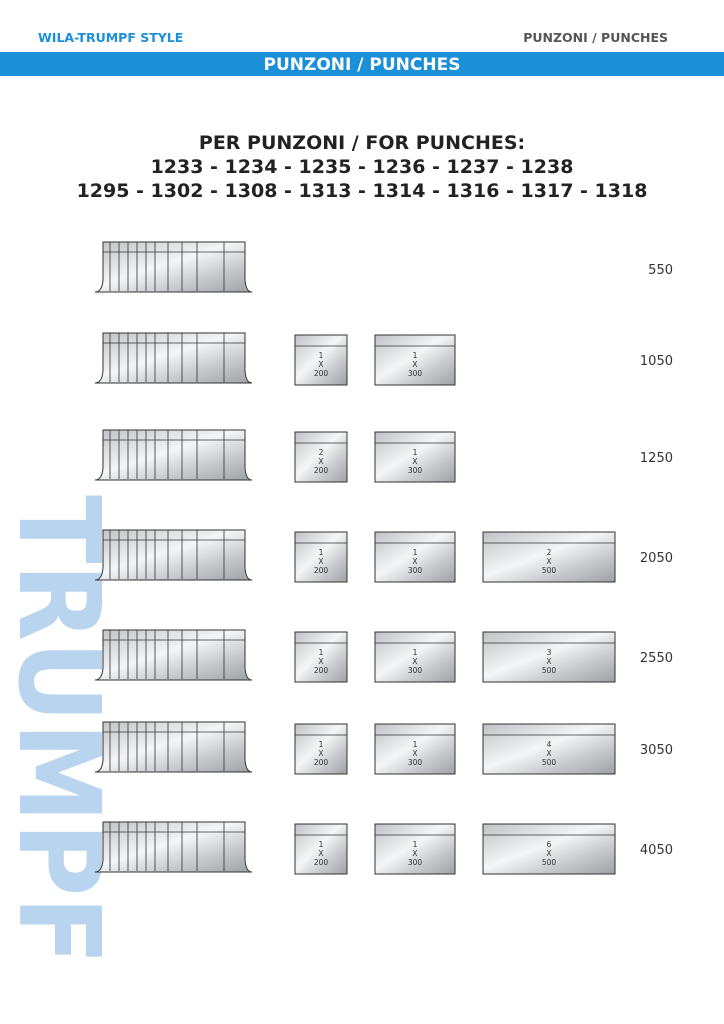 The height and width of the screenshot is (1024, 724). I want to click on length-label: 1250, so click(656, 458).